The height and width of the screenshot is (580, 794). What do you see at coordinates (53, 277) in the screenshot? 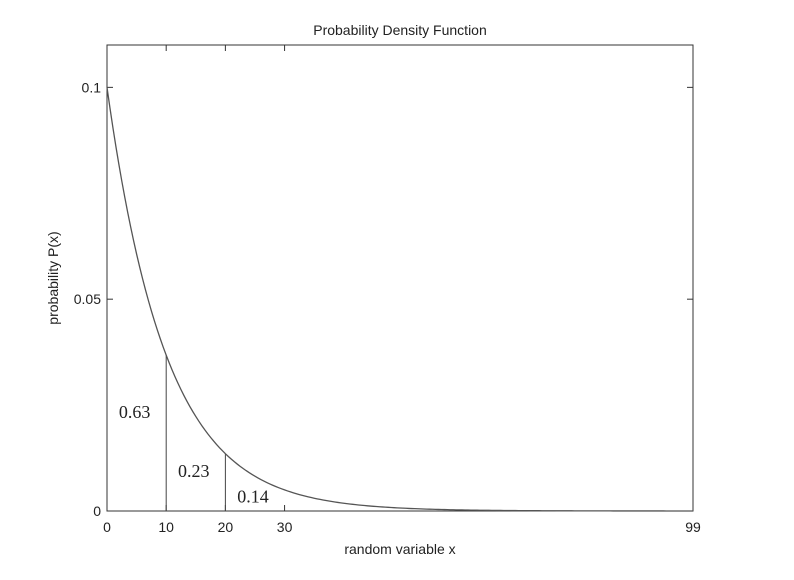
I see `y-axis-label: probability P(x)` at bounding box center [53, 277].